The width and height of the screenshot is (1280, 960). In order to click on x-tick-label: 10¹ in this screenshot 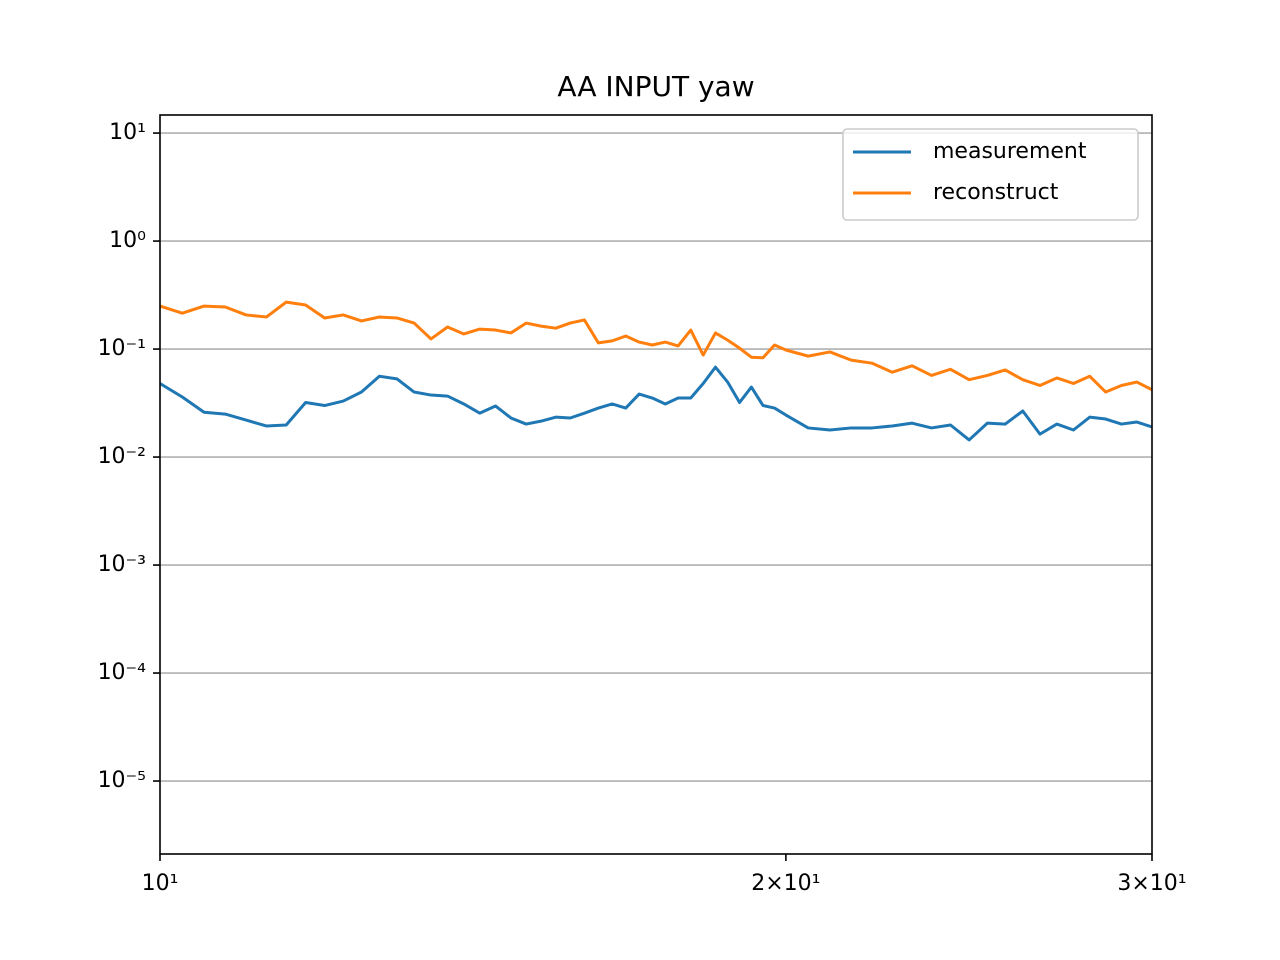, I will do `click(160, 883)`.